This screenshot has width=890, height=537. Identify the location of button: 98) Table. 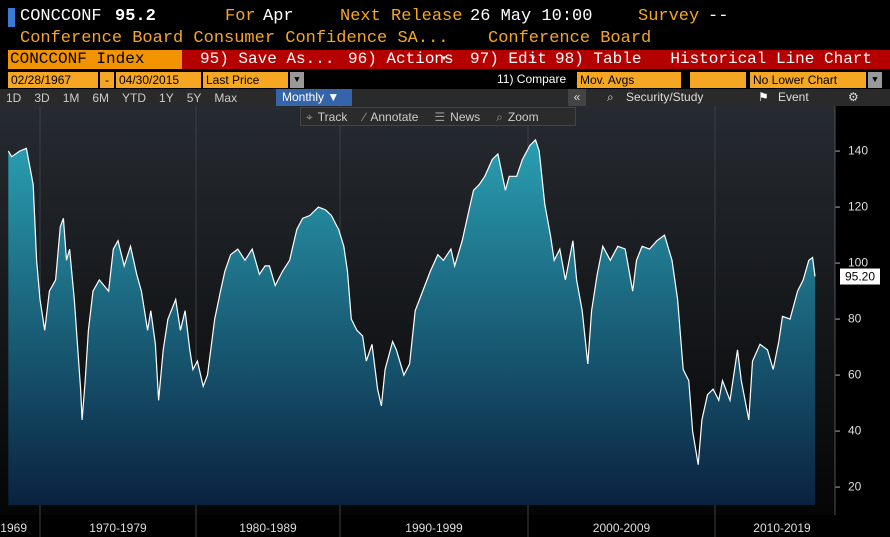
(598, 59).